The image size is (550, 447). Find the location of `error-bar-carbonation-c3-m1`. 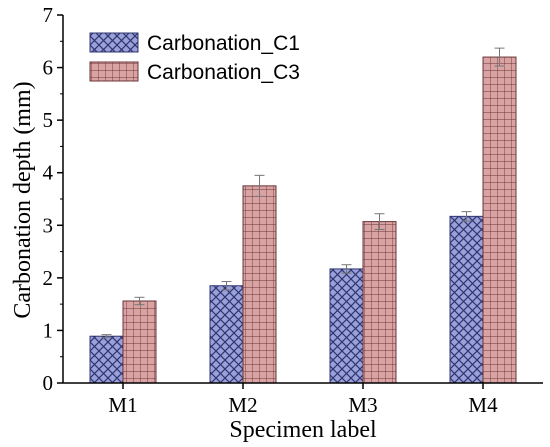

error-bar-carbonation-c3-m1 is located at coordinates (139, 301).